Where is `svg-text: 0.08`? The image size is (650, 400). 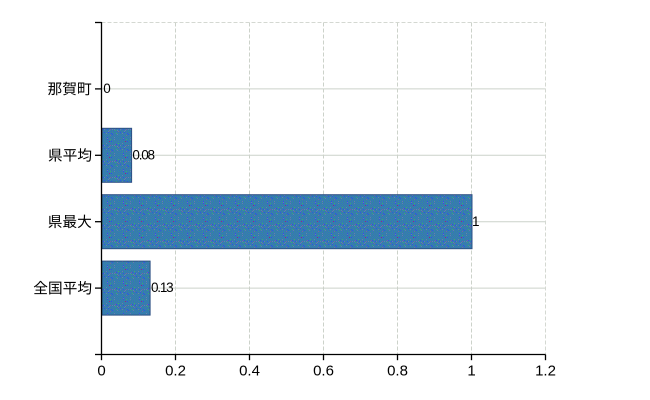
svg-text: 0.08 is located at coordinates (143, 154).